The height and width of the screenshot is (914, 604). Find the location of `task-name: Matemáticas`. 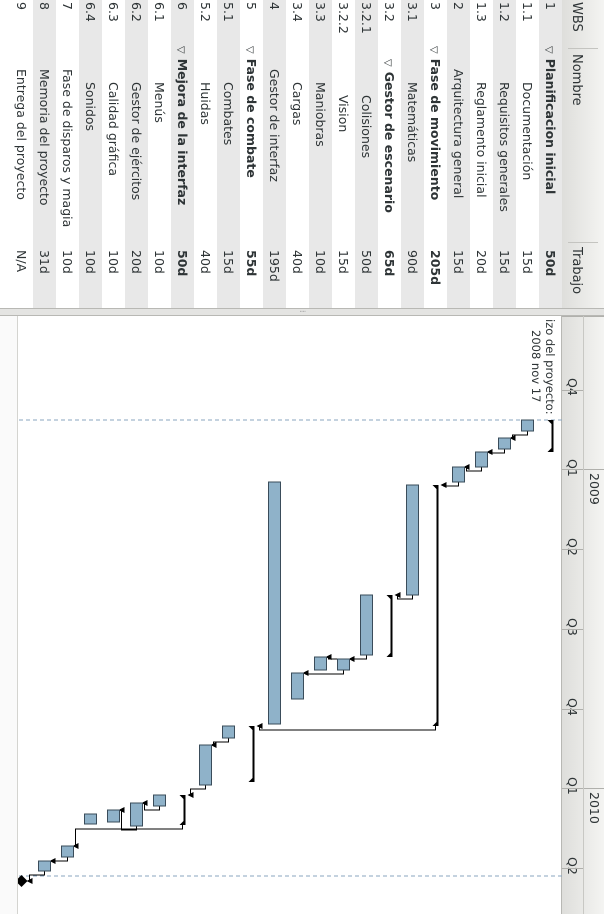

task-name: Matemáticas is located at coordinates (412, 122).